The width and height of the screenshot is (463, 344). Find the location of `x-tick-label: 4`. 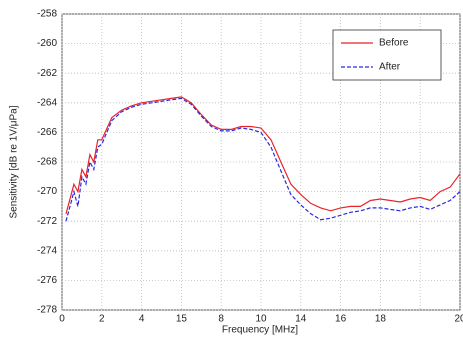

x-tick-label: 4 is located at coordinates (142, 319).